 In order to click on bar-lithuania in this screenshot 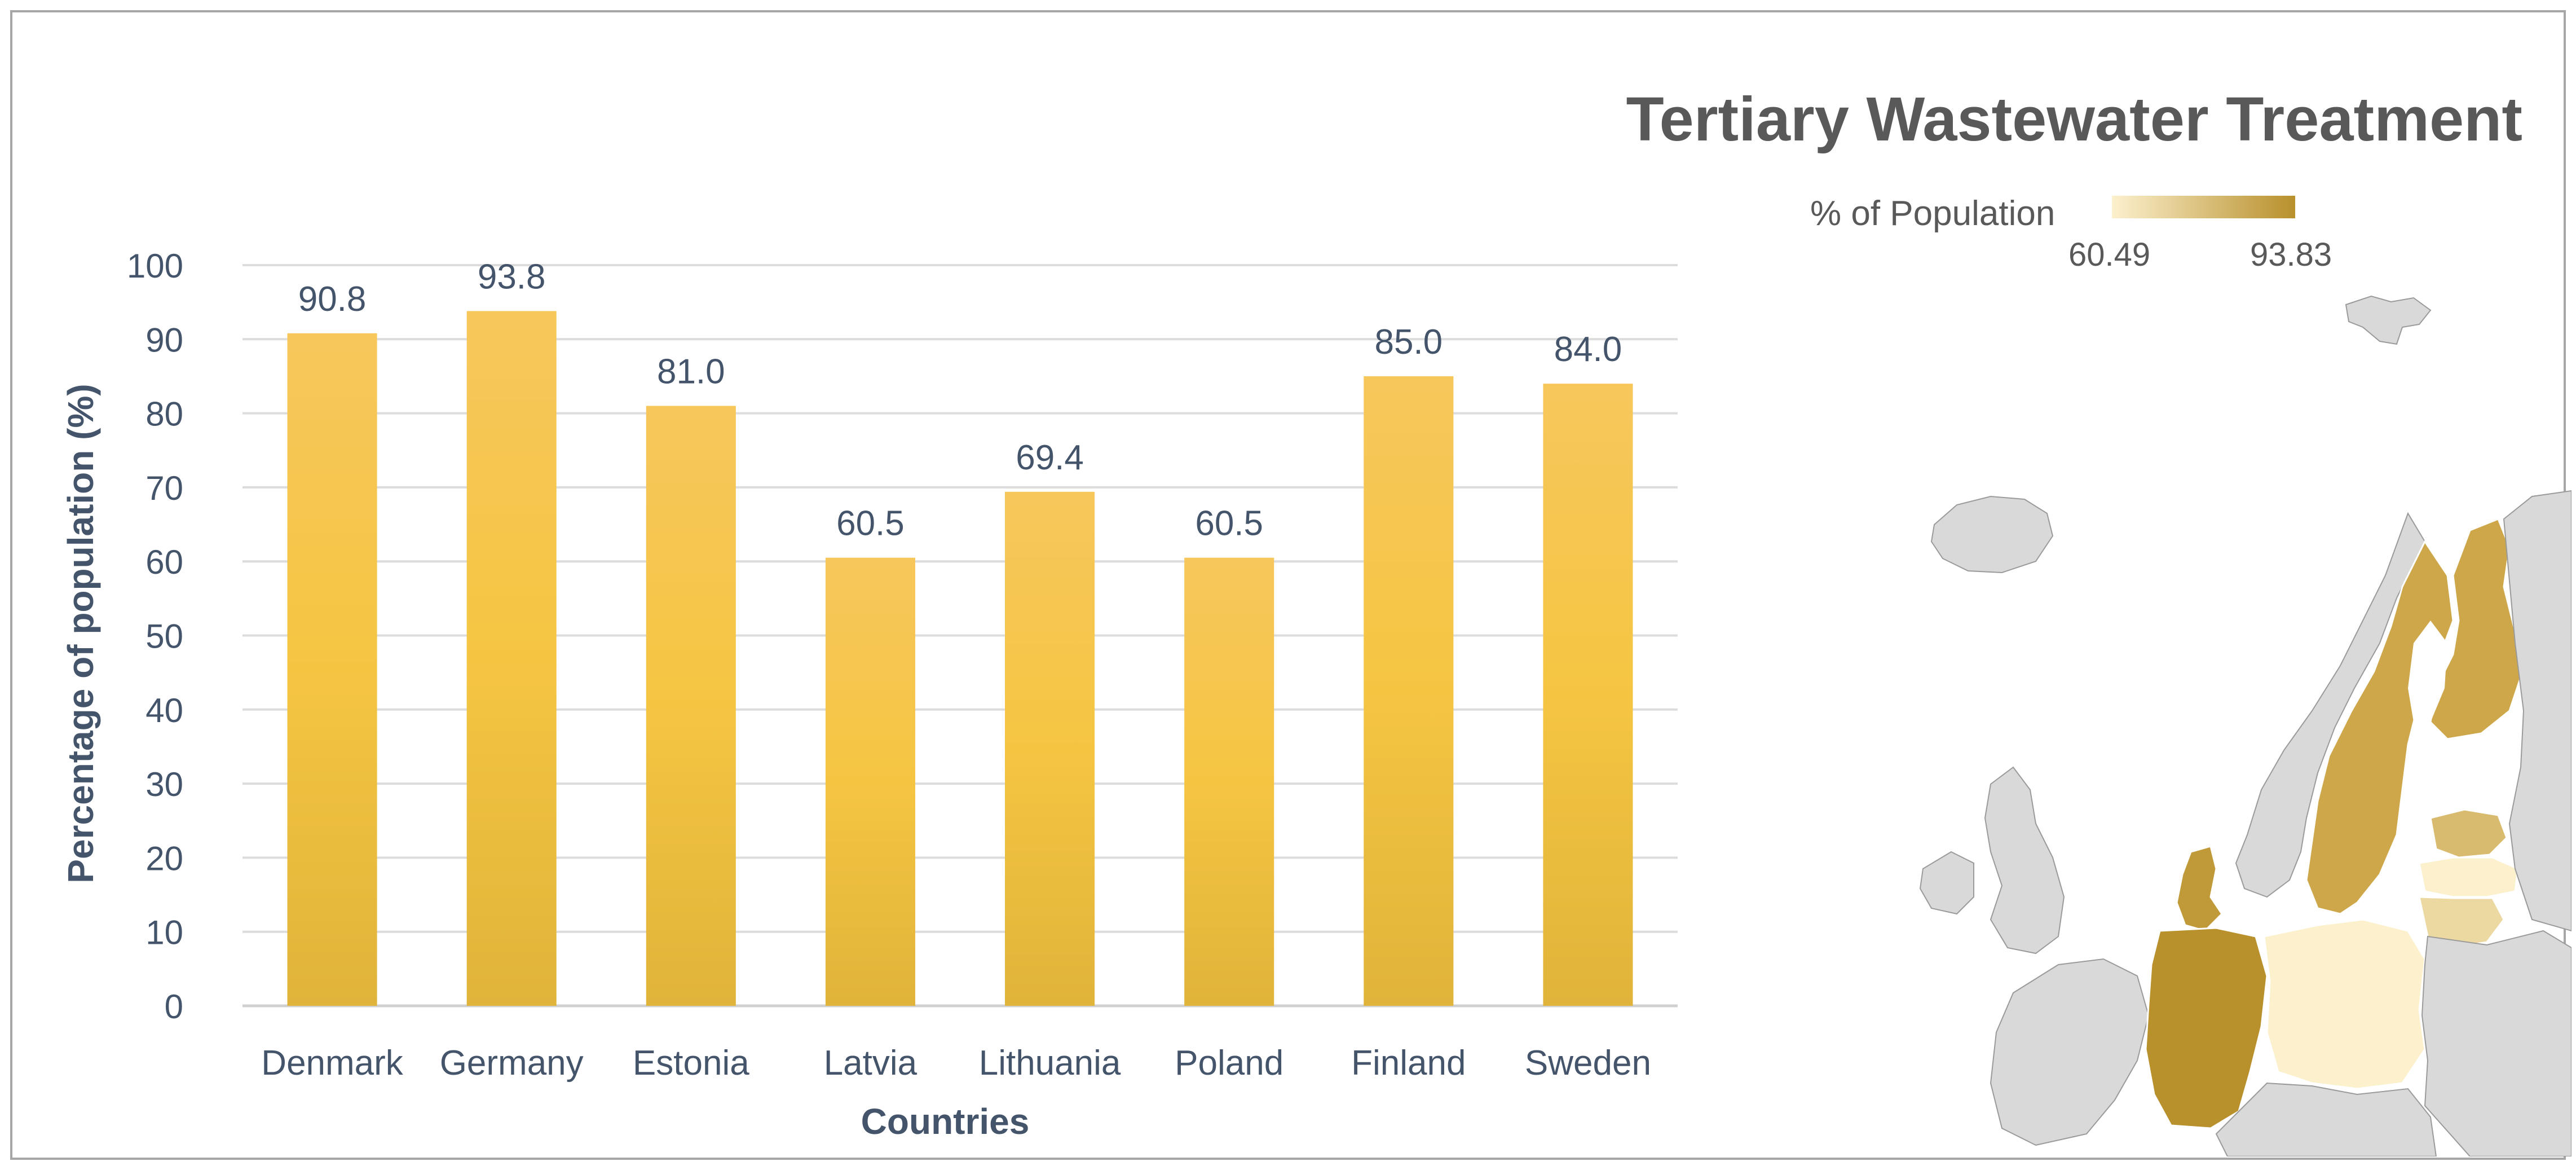, I will do `click(1050, 748)`.